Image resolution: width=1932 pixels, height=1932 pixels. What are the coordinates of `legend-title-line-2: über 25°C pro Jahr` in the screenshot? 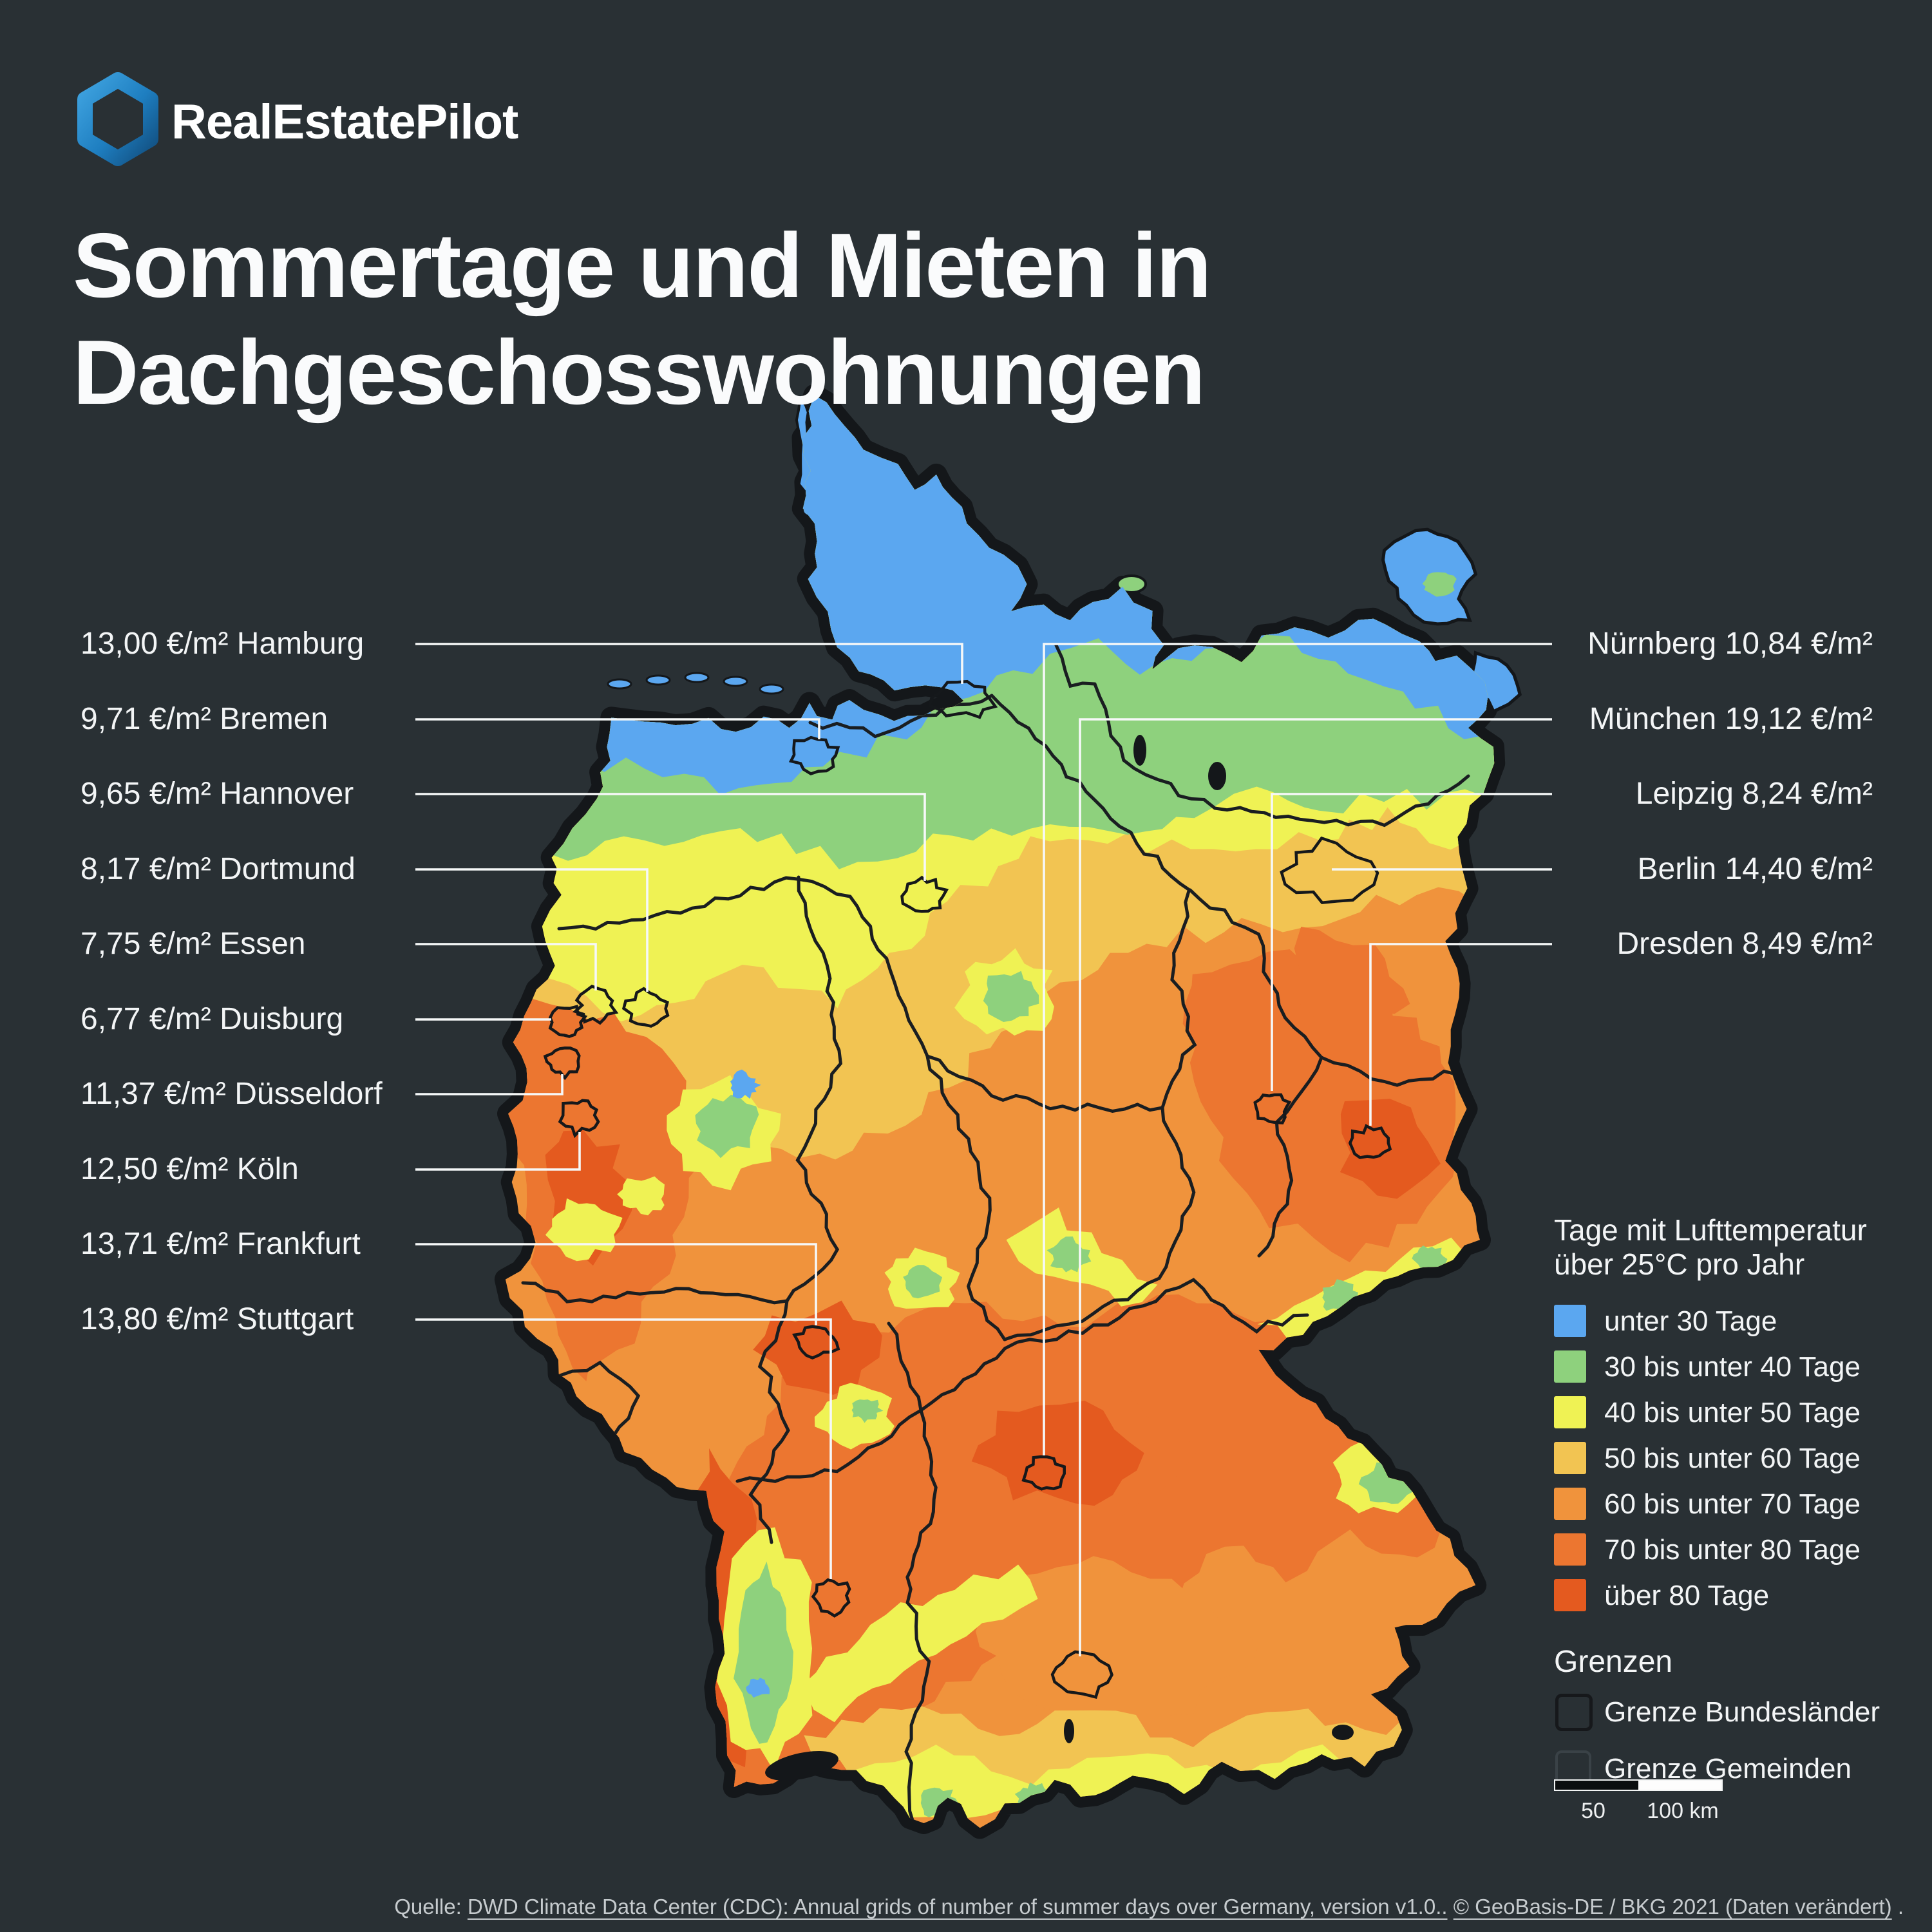 It's located at (1679, 1264).